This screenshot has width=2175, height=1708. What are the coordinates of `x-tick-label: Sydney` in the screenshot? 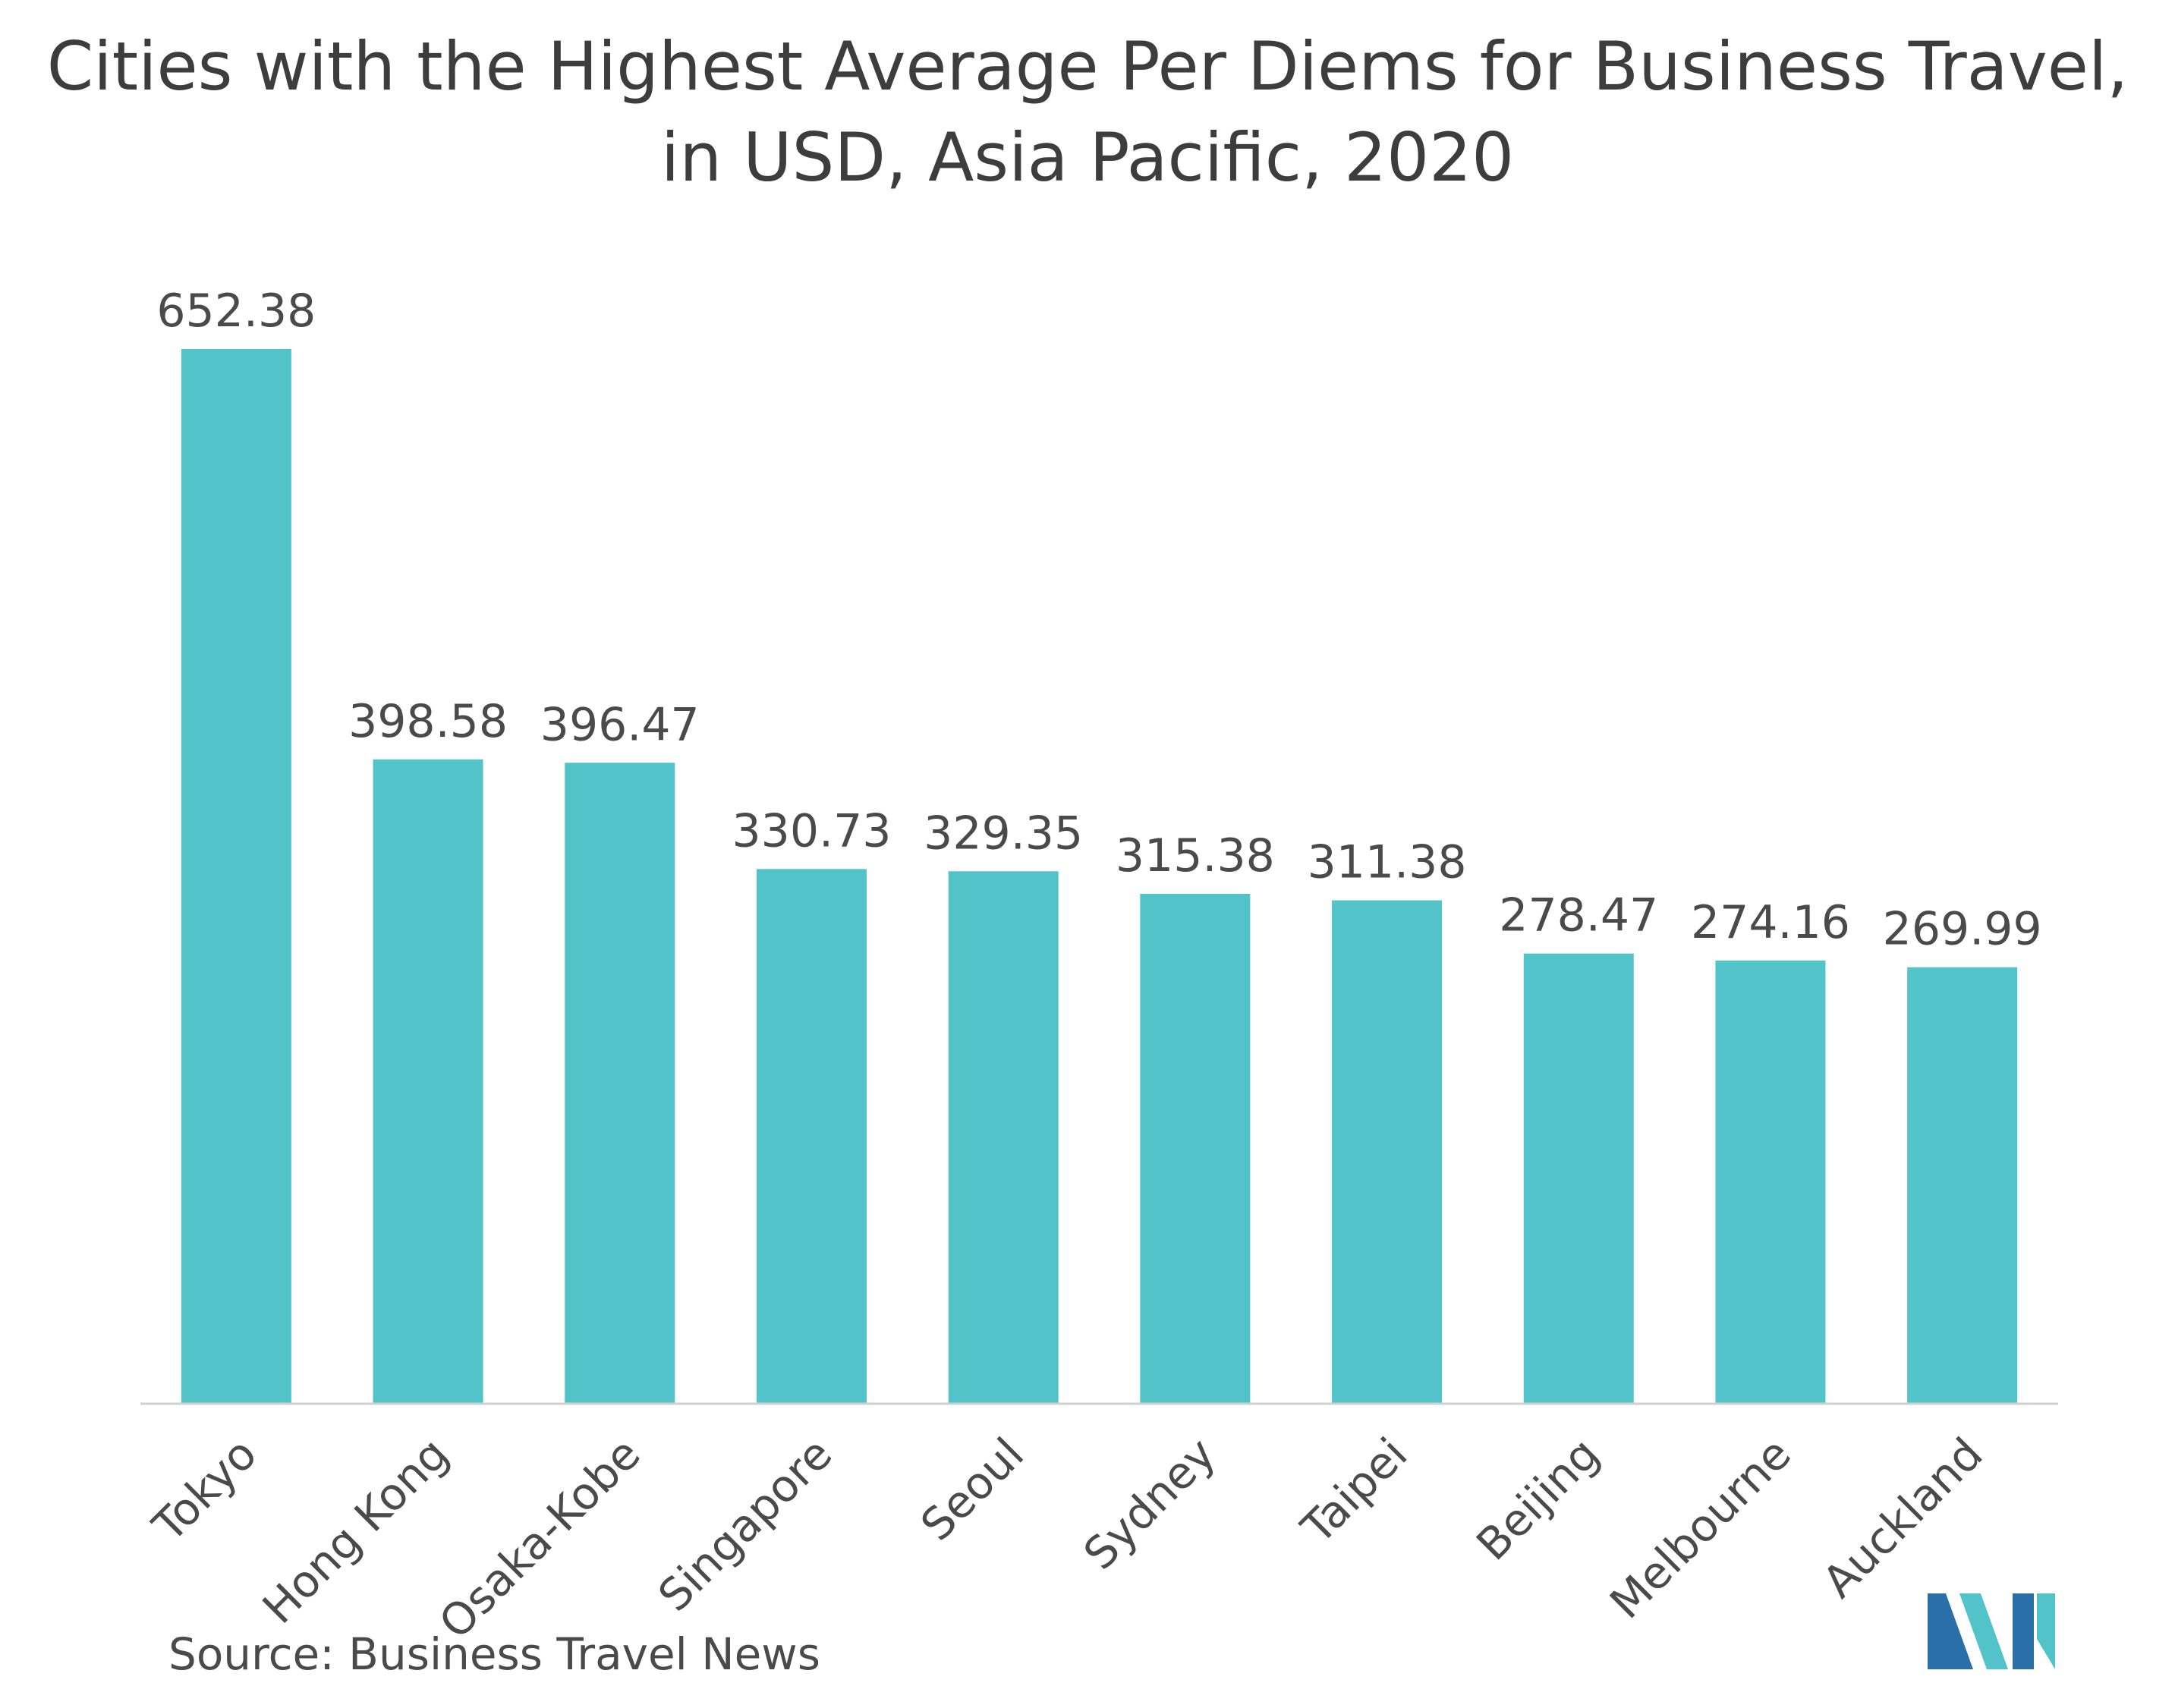 It's located at (1150, 1504).